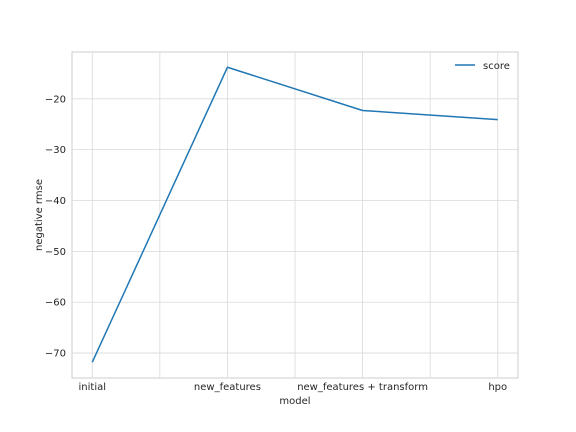  Describe the element at coordinates (55, 252) in the screenshot. I see `y-tick-label: −50` at that location.